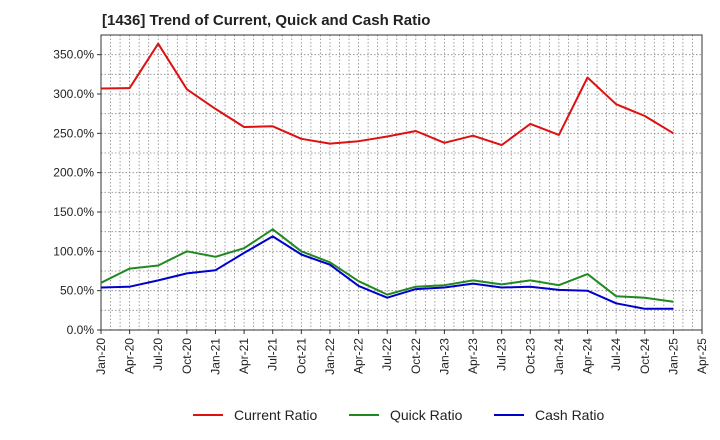 Image resolution: width=720 pixels, height=440 pixels. I want to click on legend-layer: Current Ratio Quick Ratio Cash Ratio, so click(398, 415).